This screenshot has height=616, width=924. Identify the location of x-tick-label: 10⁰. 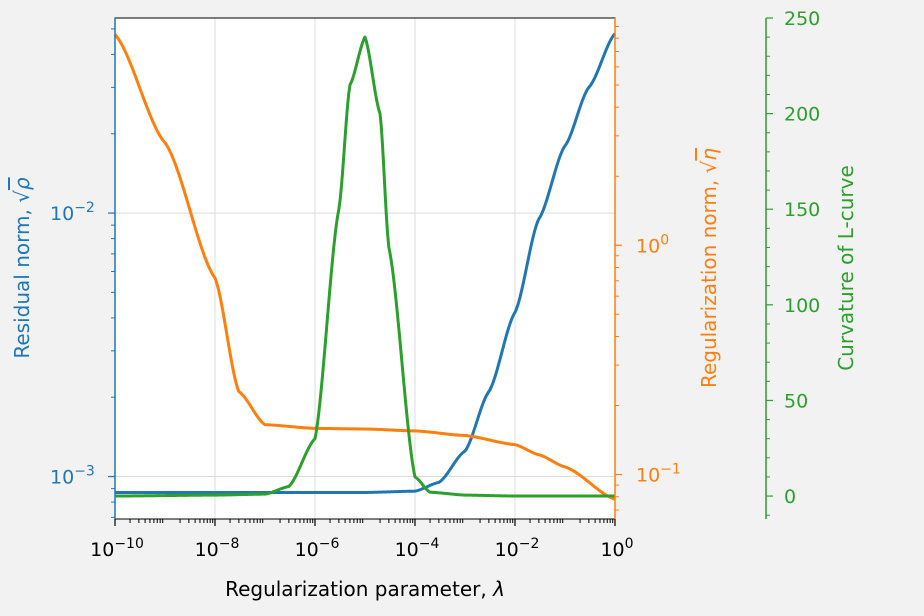
(616, 548).